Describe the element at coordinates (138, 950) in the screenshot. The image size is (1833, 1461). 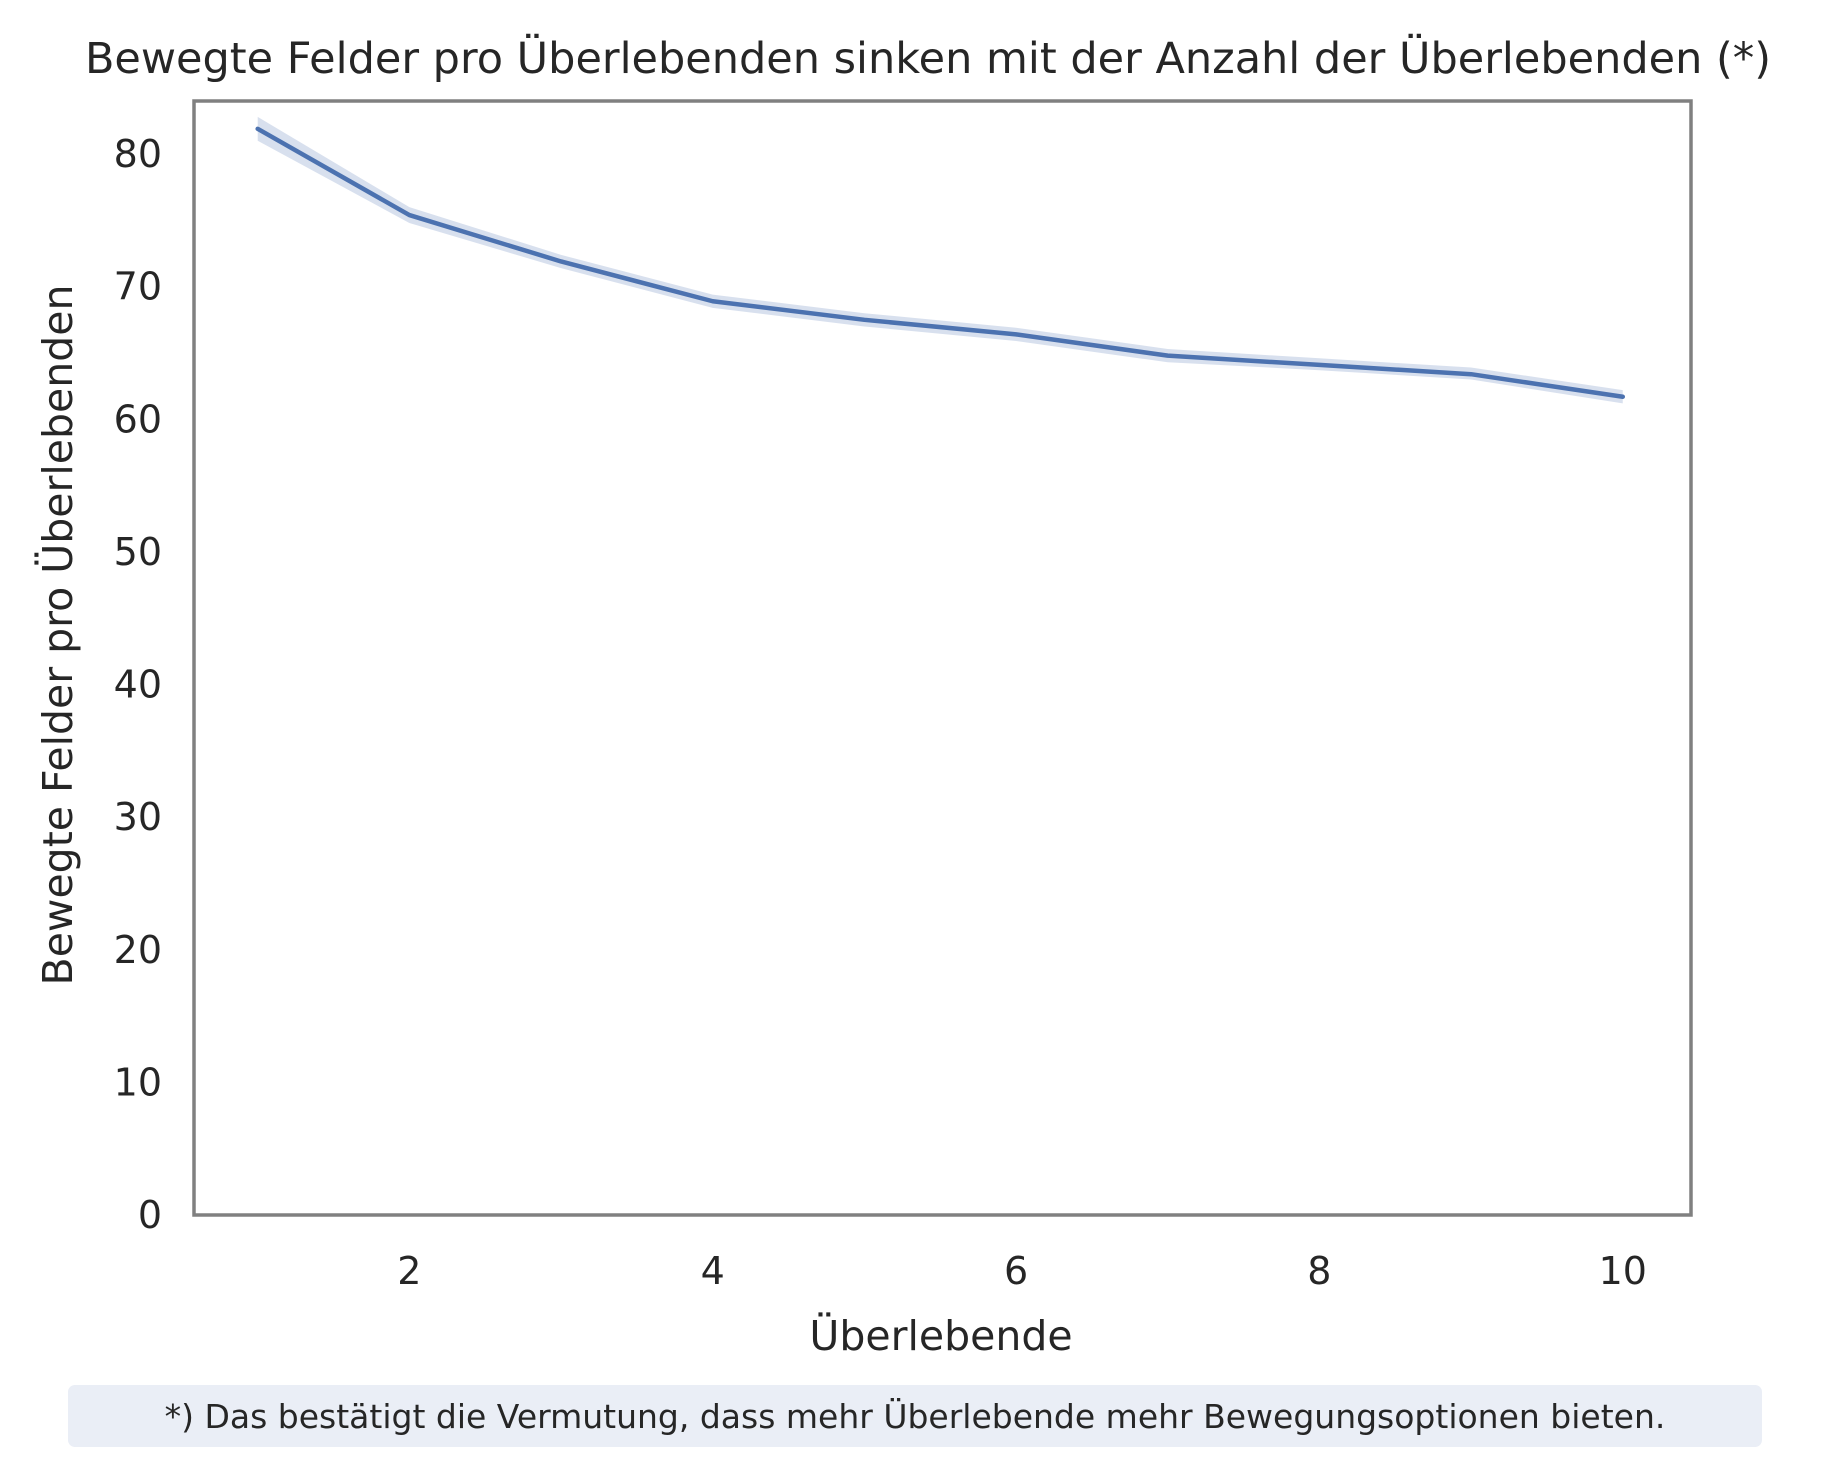
I see `y-tick-label: 20` at that location.